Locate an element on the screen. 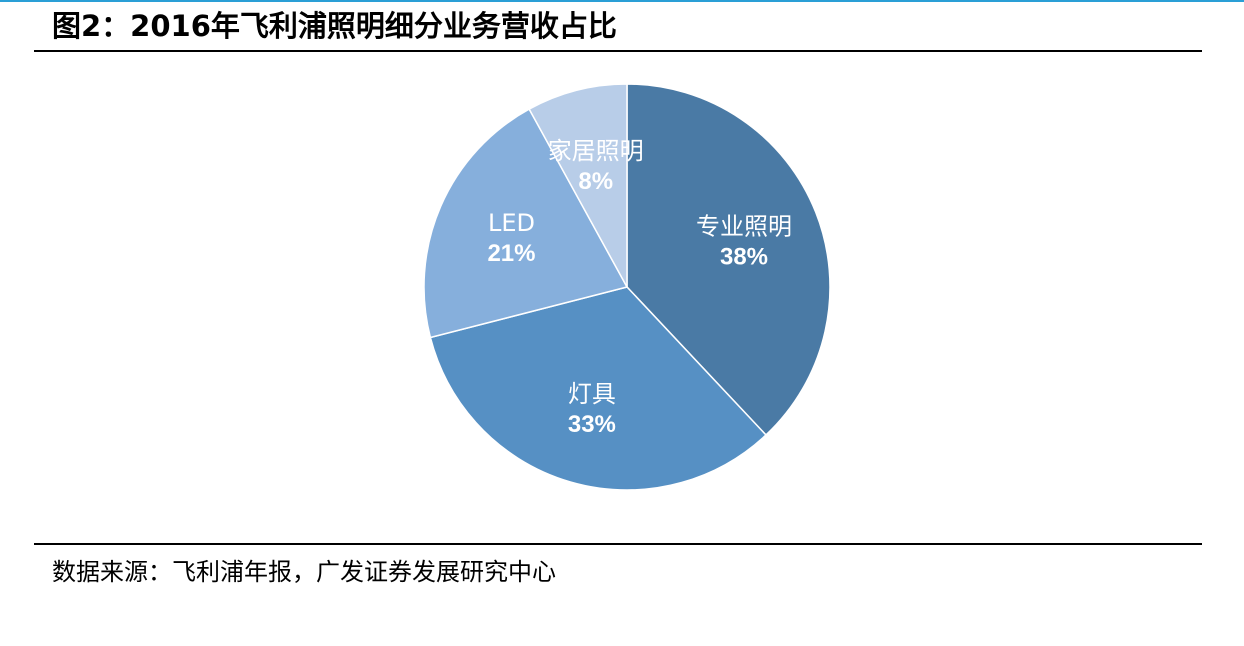 The image size is (1244, 646). source-divider is located at coordinates (618, 544).